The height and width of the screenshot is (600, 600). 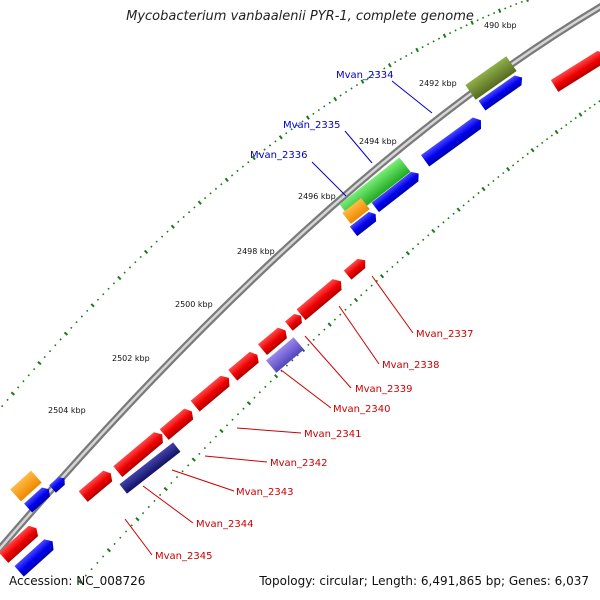 What do you see at coordinates (194, 304) in the screenshot?
I see `kbp-tick-label: 2500 kbp` at bounding box center [194, 304].